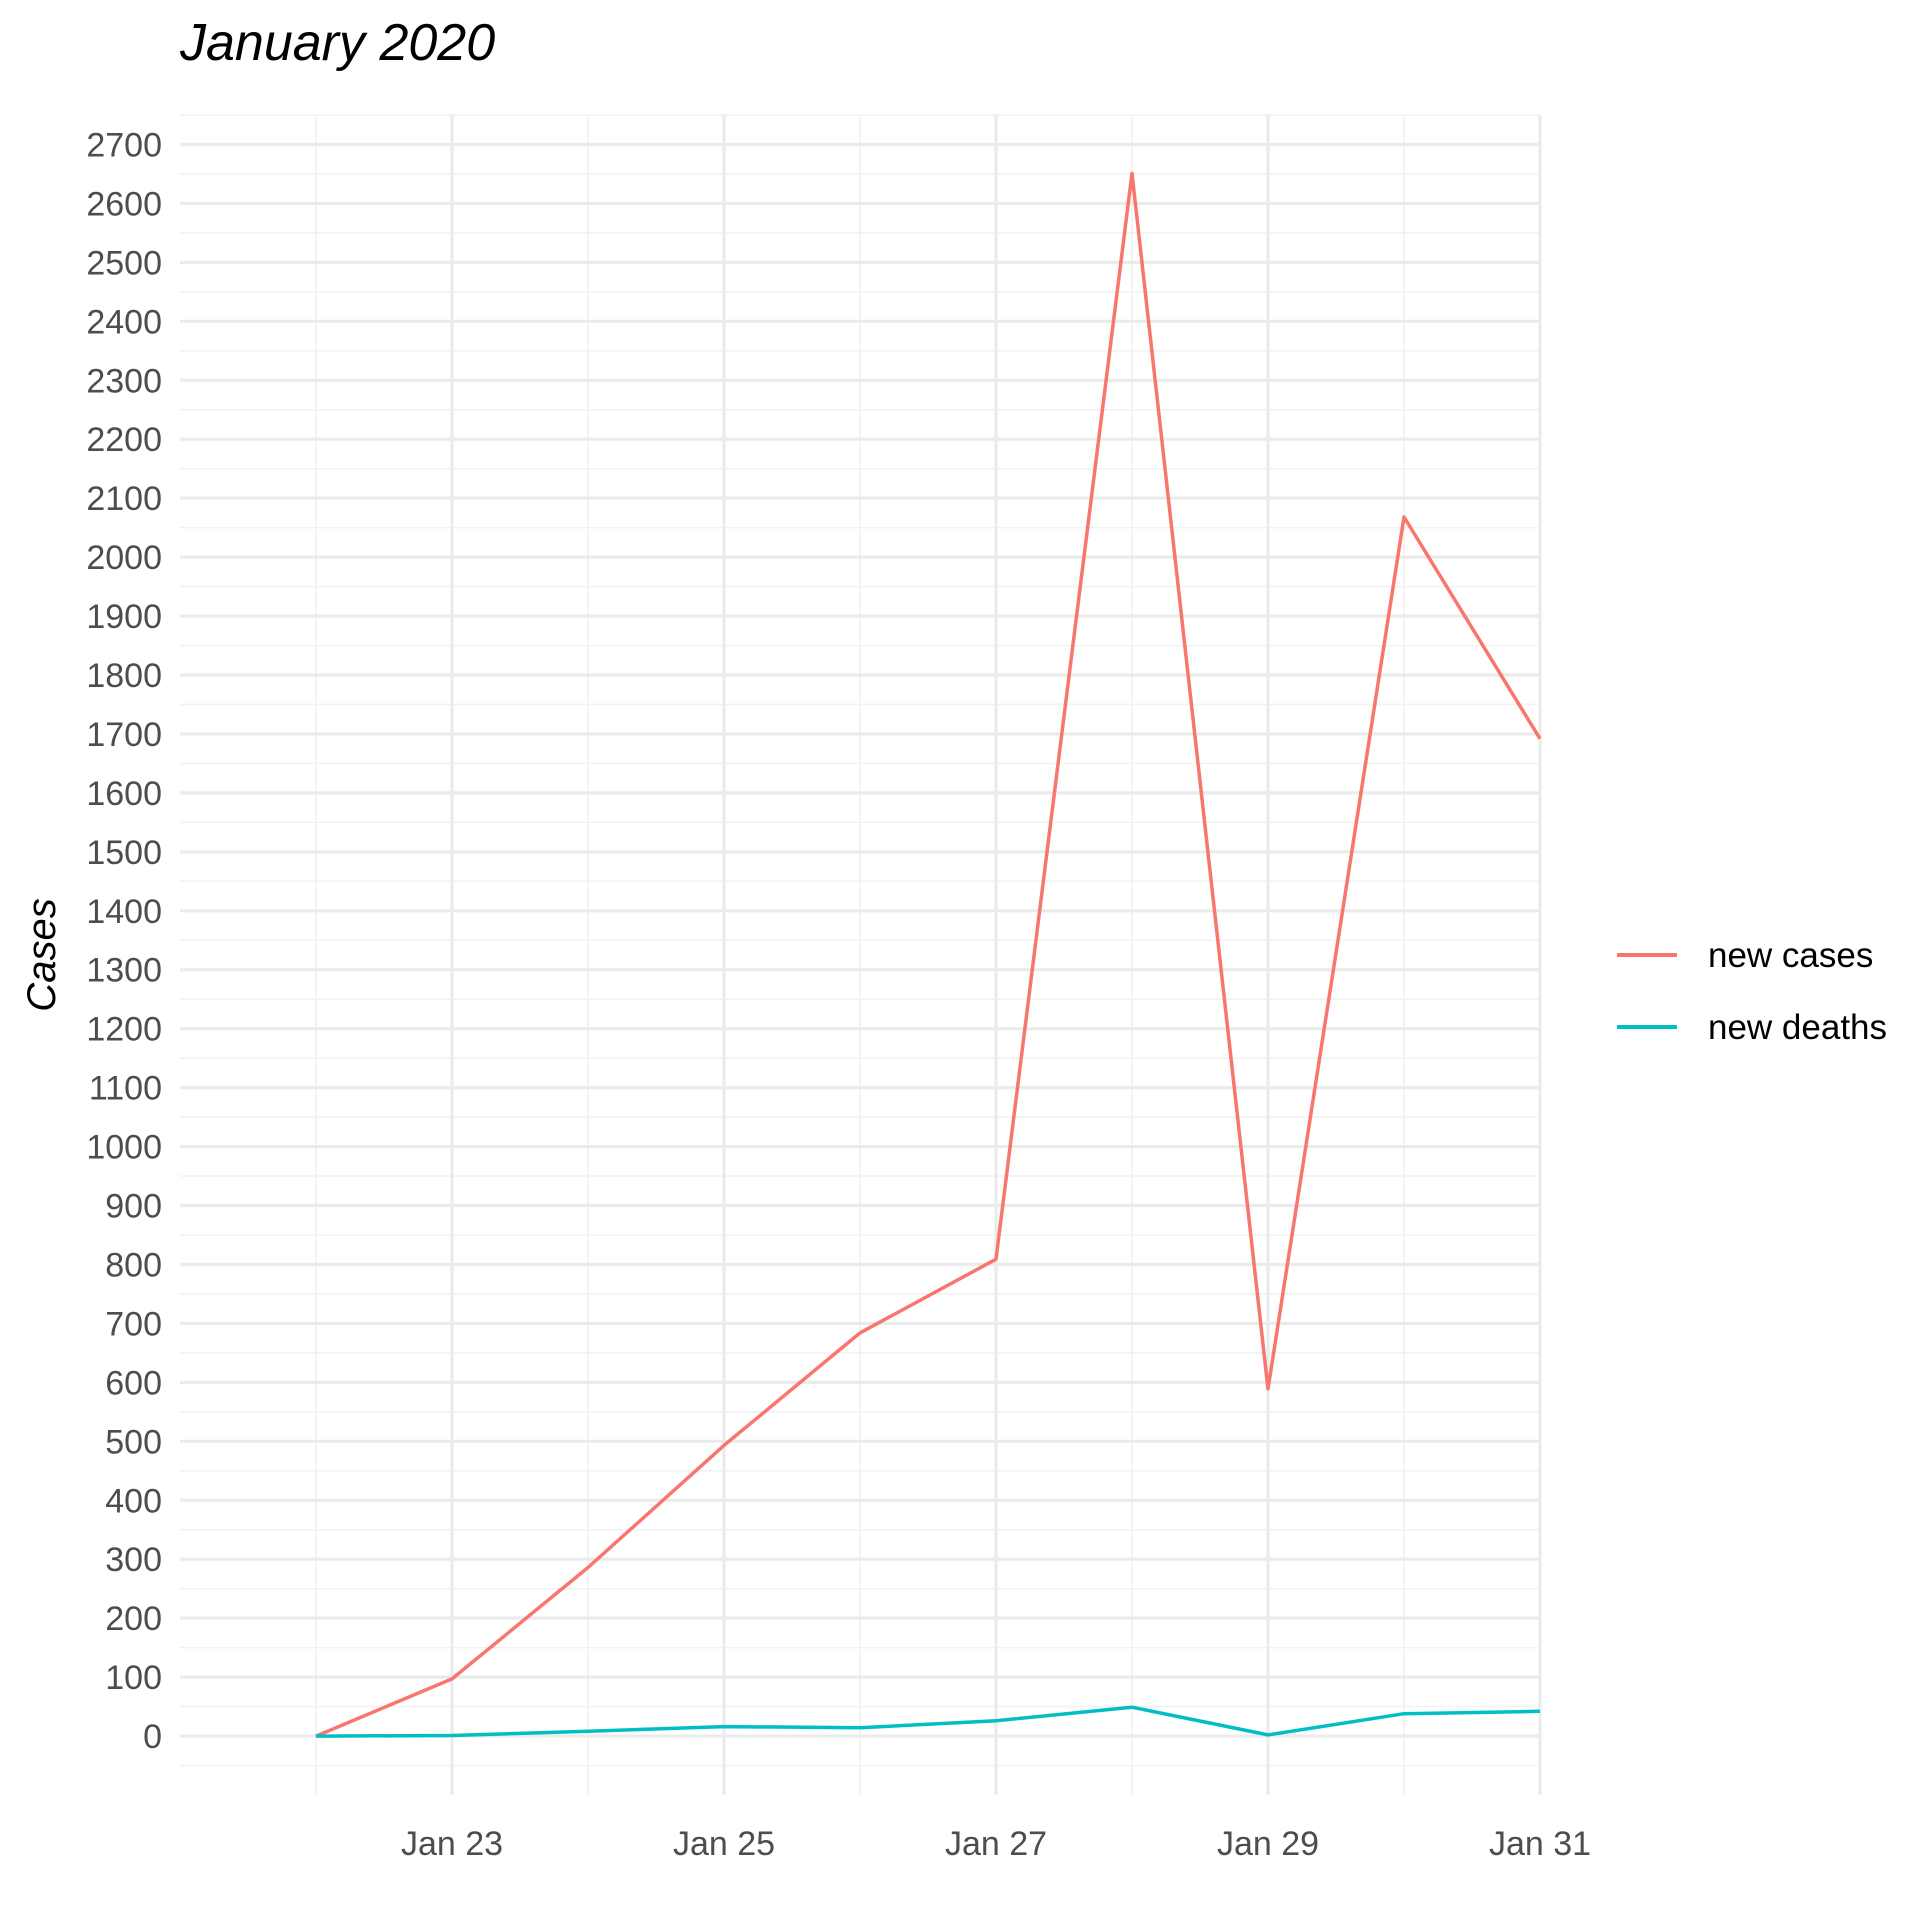 This screenshot has width=1920, height=1920. What do you see at coordinates (133, 1619) in the screenshot?
I see `y-tick-label: 200` at bounding box center [133, 1619].